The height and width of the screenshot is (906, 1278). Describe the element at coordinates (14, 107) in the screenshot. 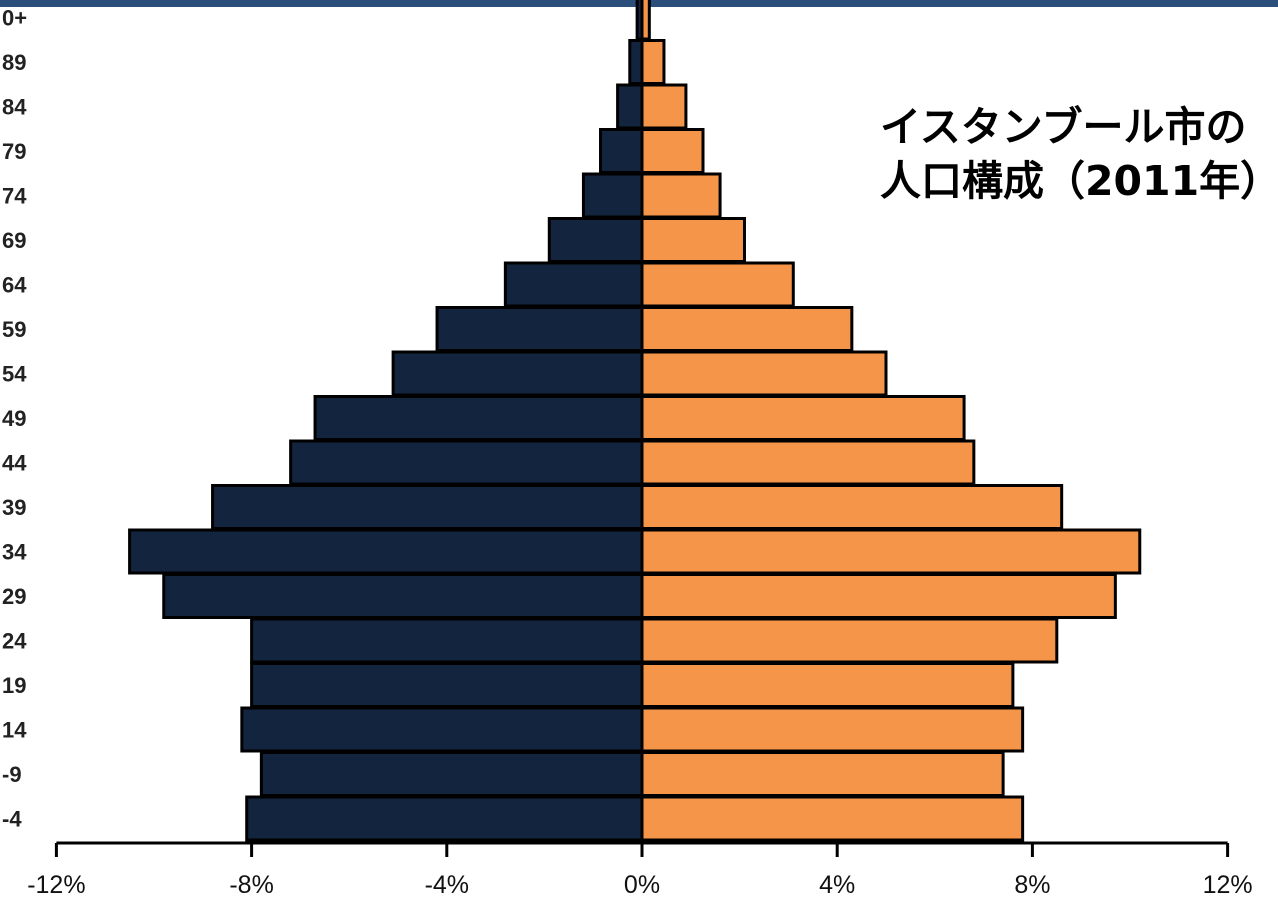

I see `age-label-80-84: 84` at that location.